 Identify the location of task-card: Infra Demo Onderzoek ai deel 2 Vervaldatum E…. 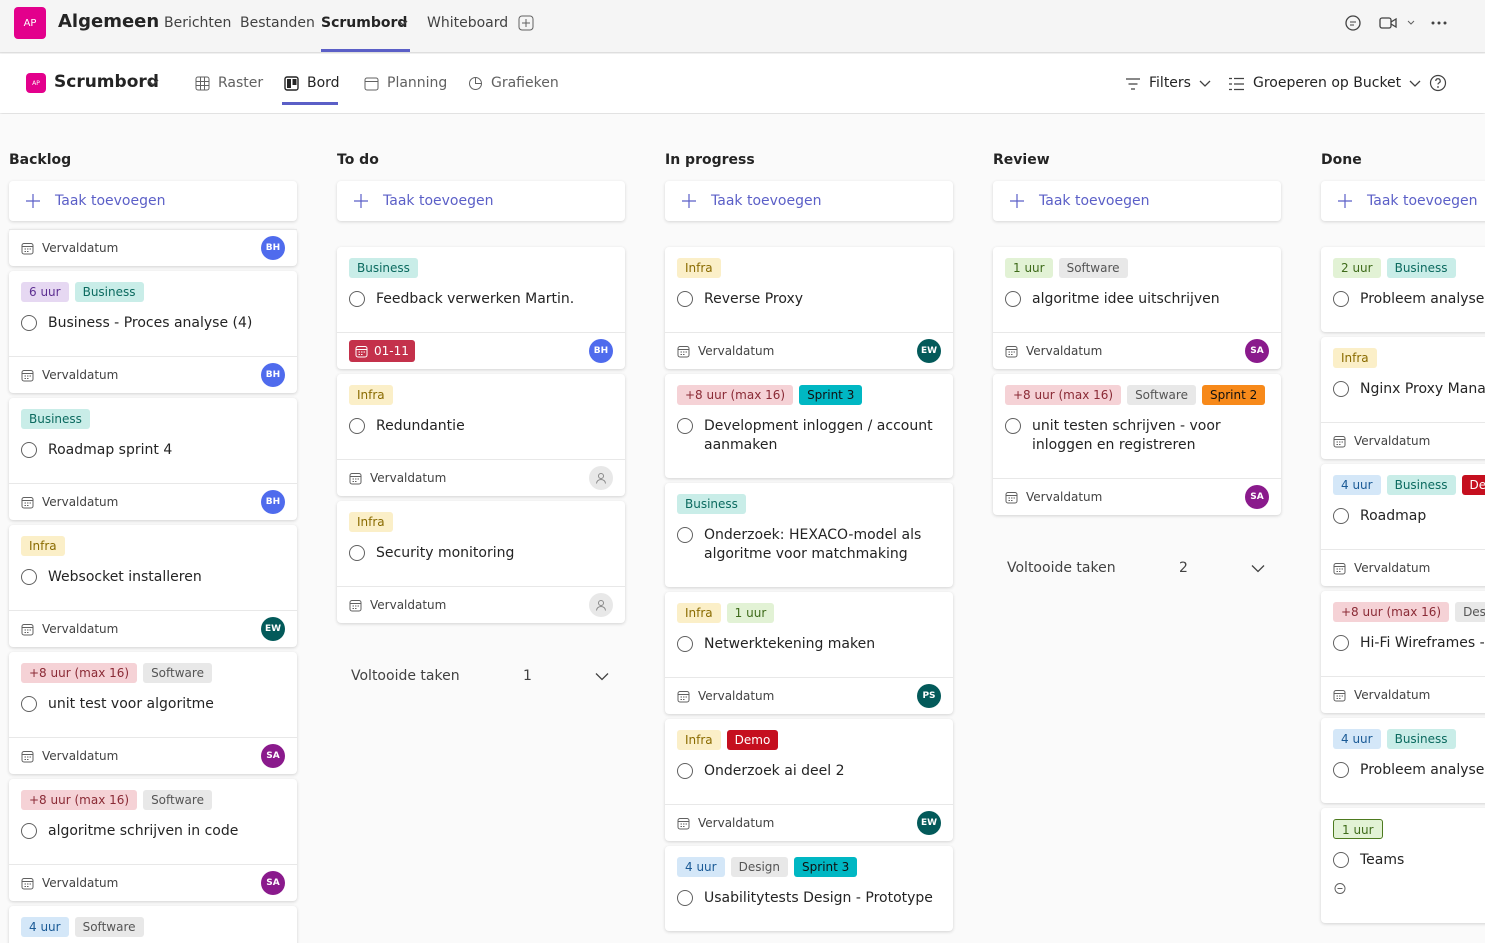
(809, 780).